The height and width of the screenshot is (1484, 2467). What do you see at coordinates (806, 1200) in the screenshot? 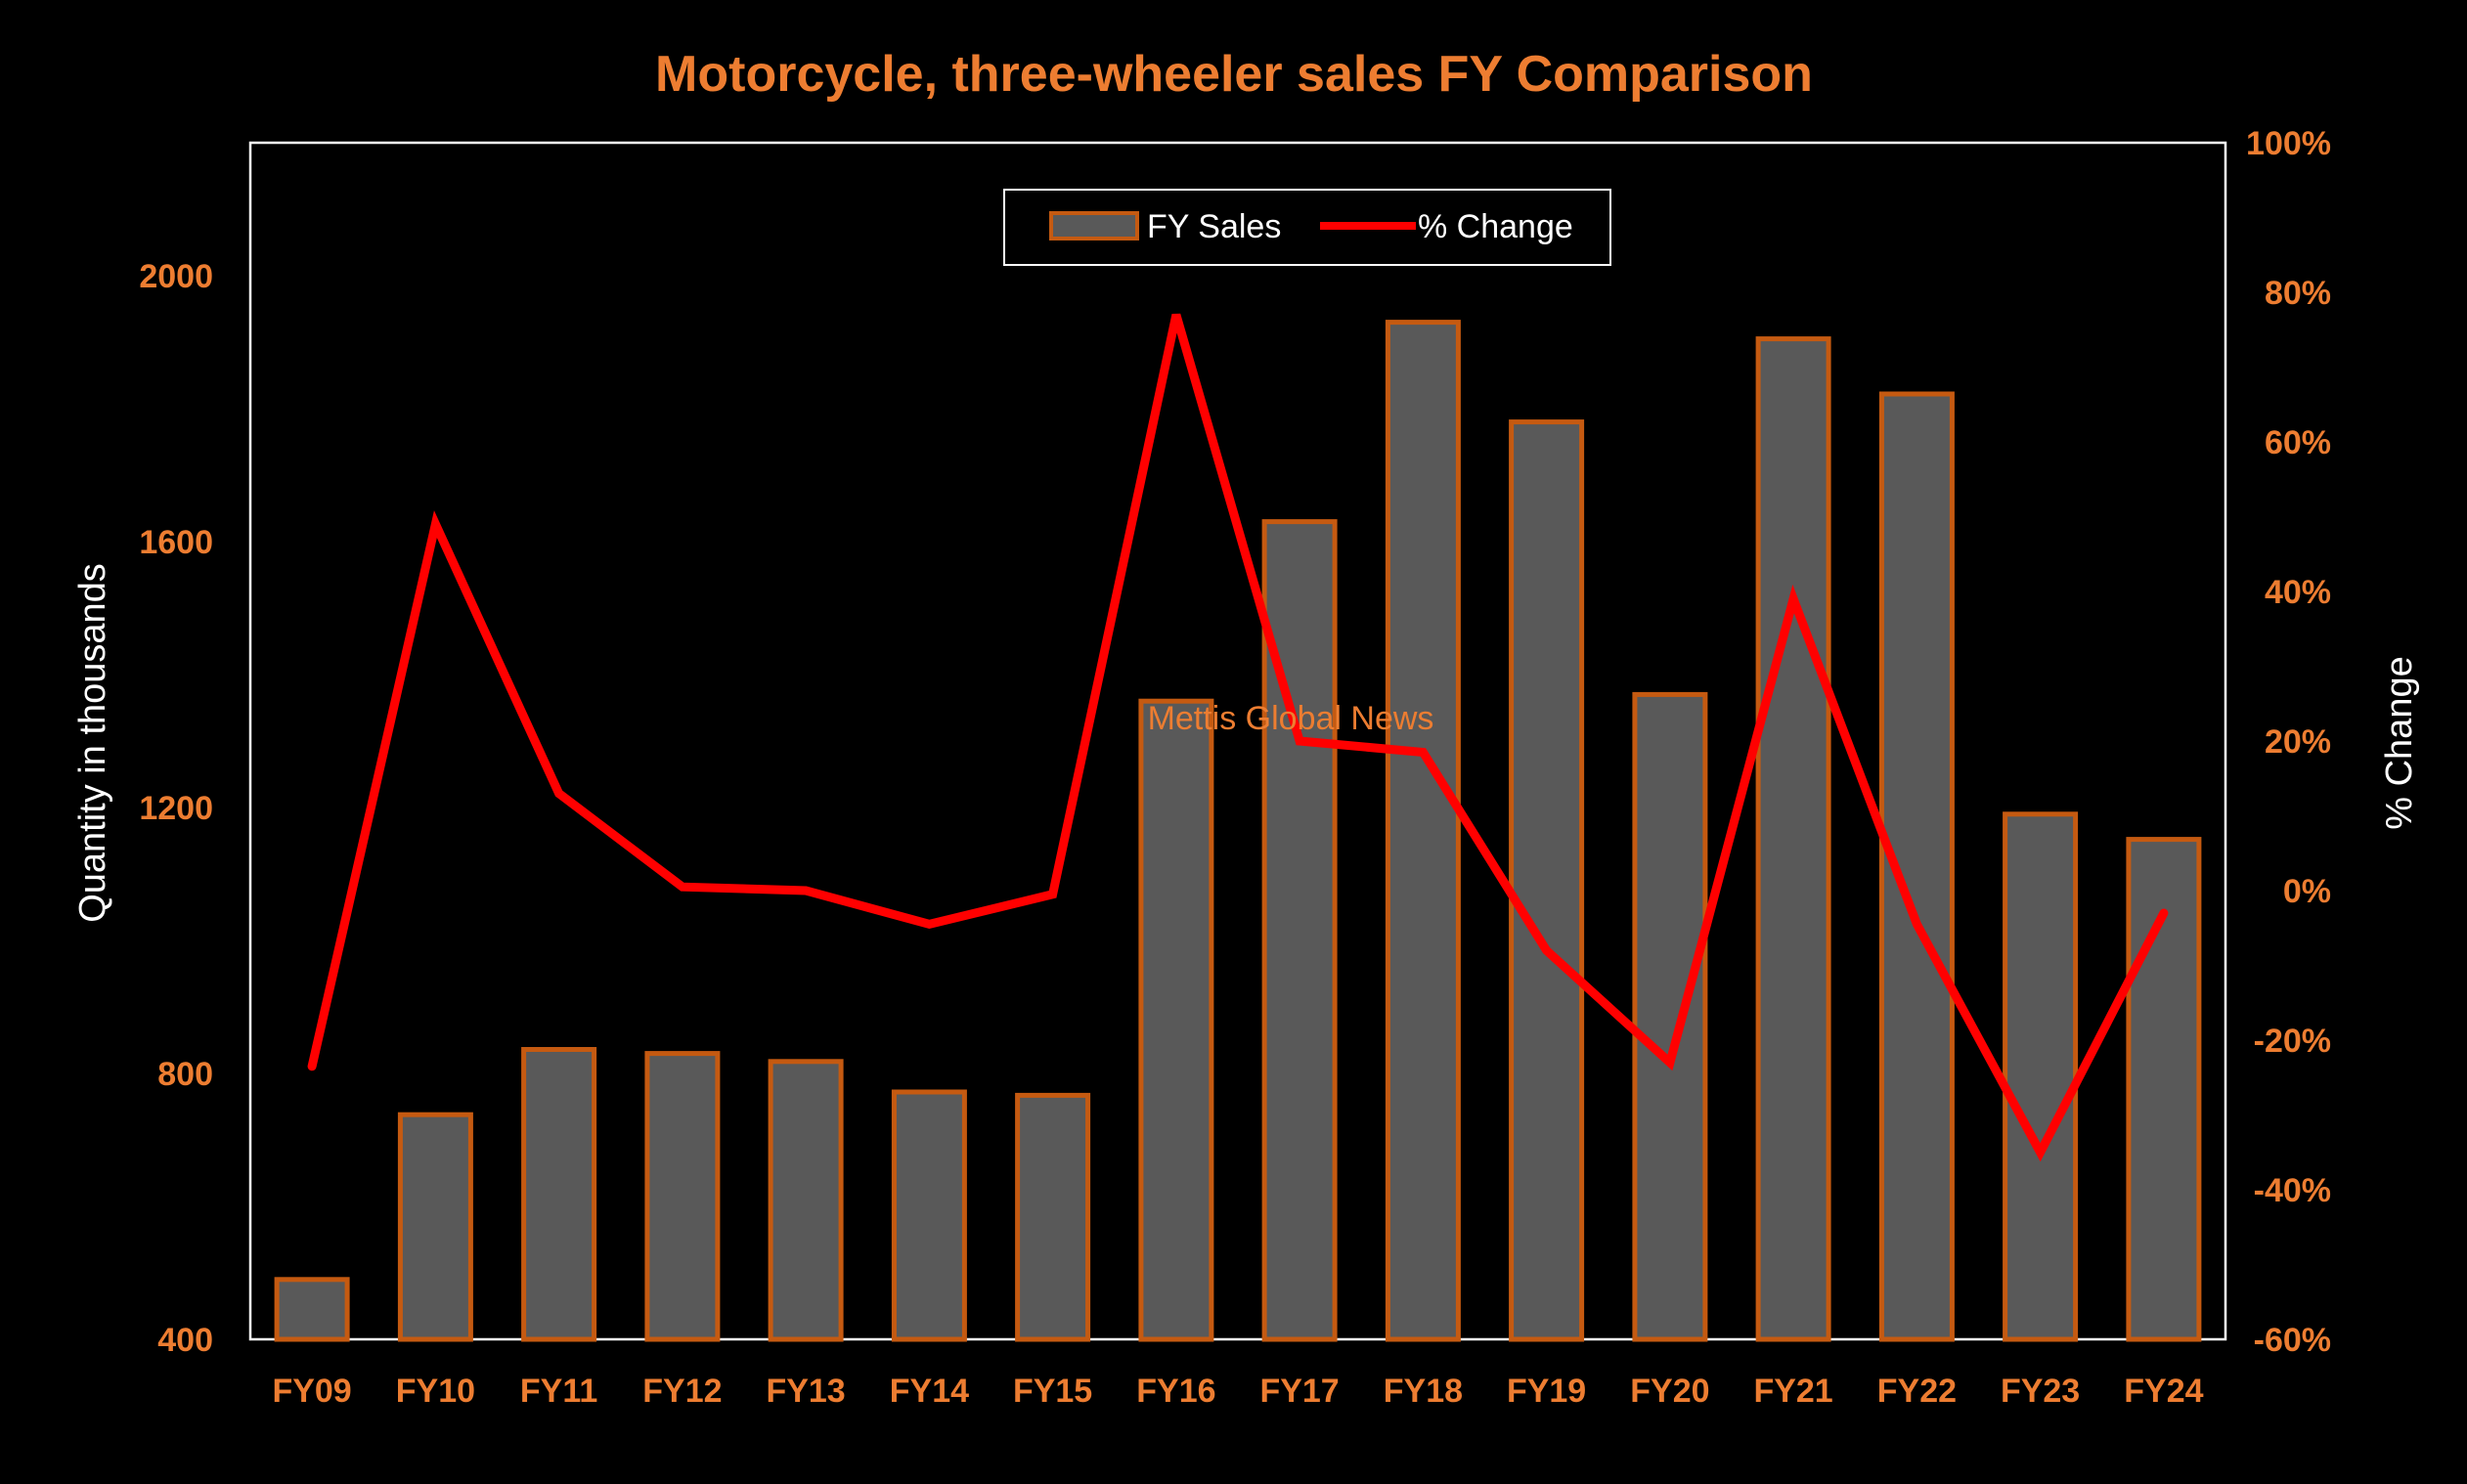
I see `bar-fy13` at bounding box center [806, 1200].